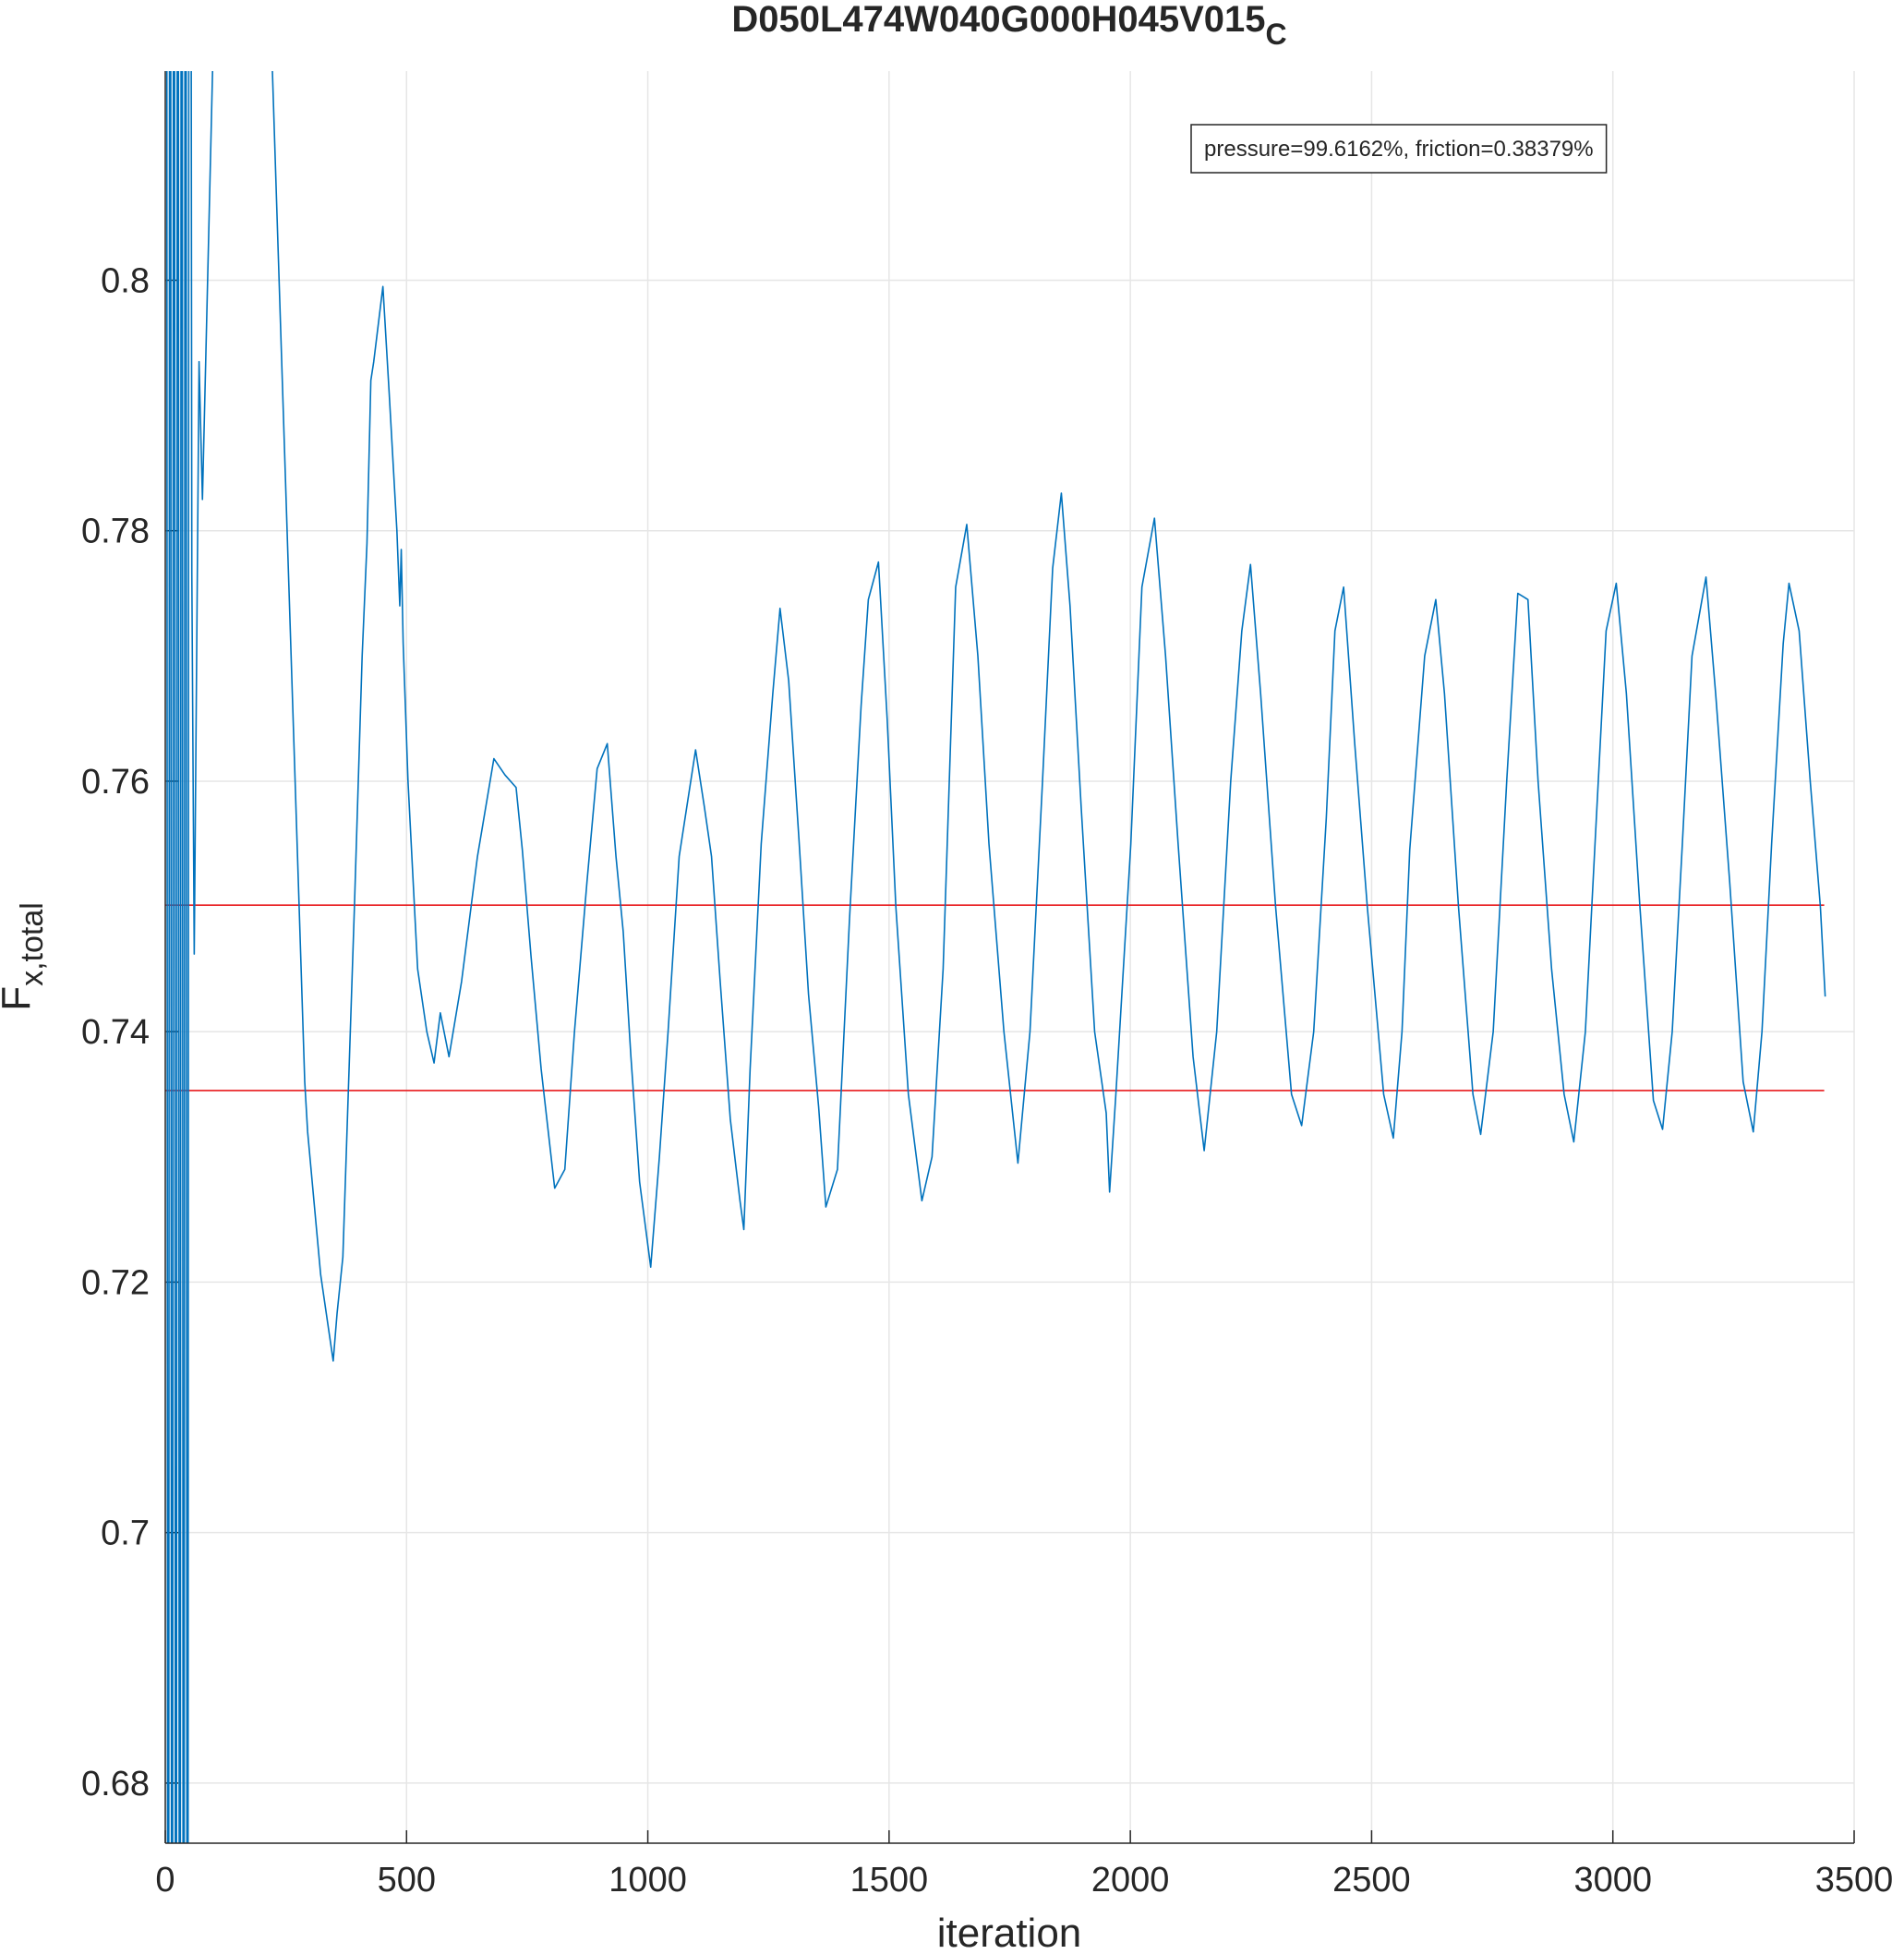  Describe the element at coordinates (648, 1880) in the screenshot. I see `x-tick-label: 1000` at that location.